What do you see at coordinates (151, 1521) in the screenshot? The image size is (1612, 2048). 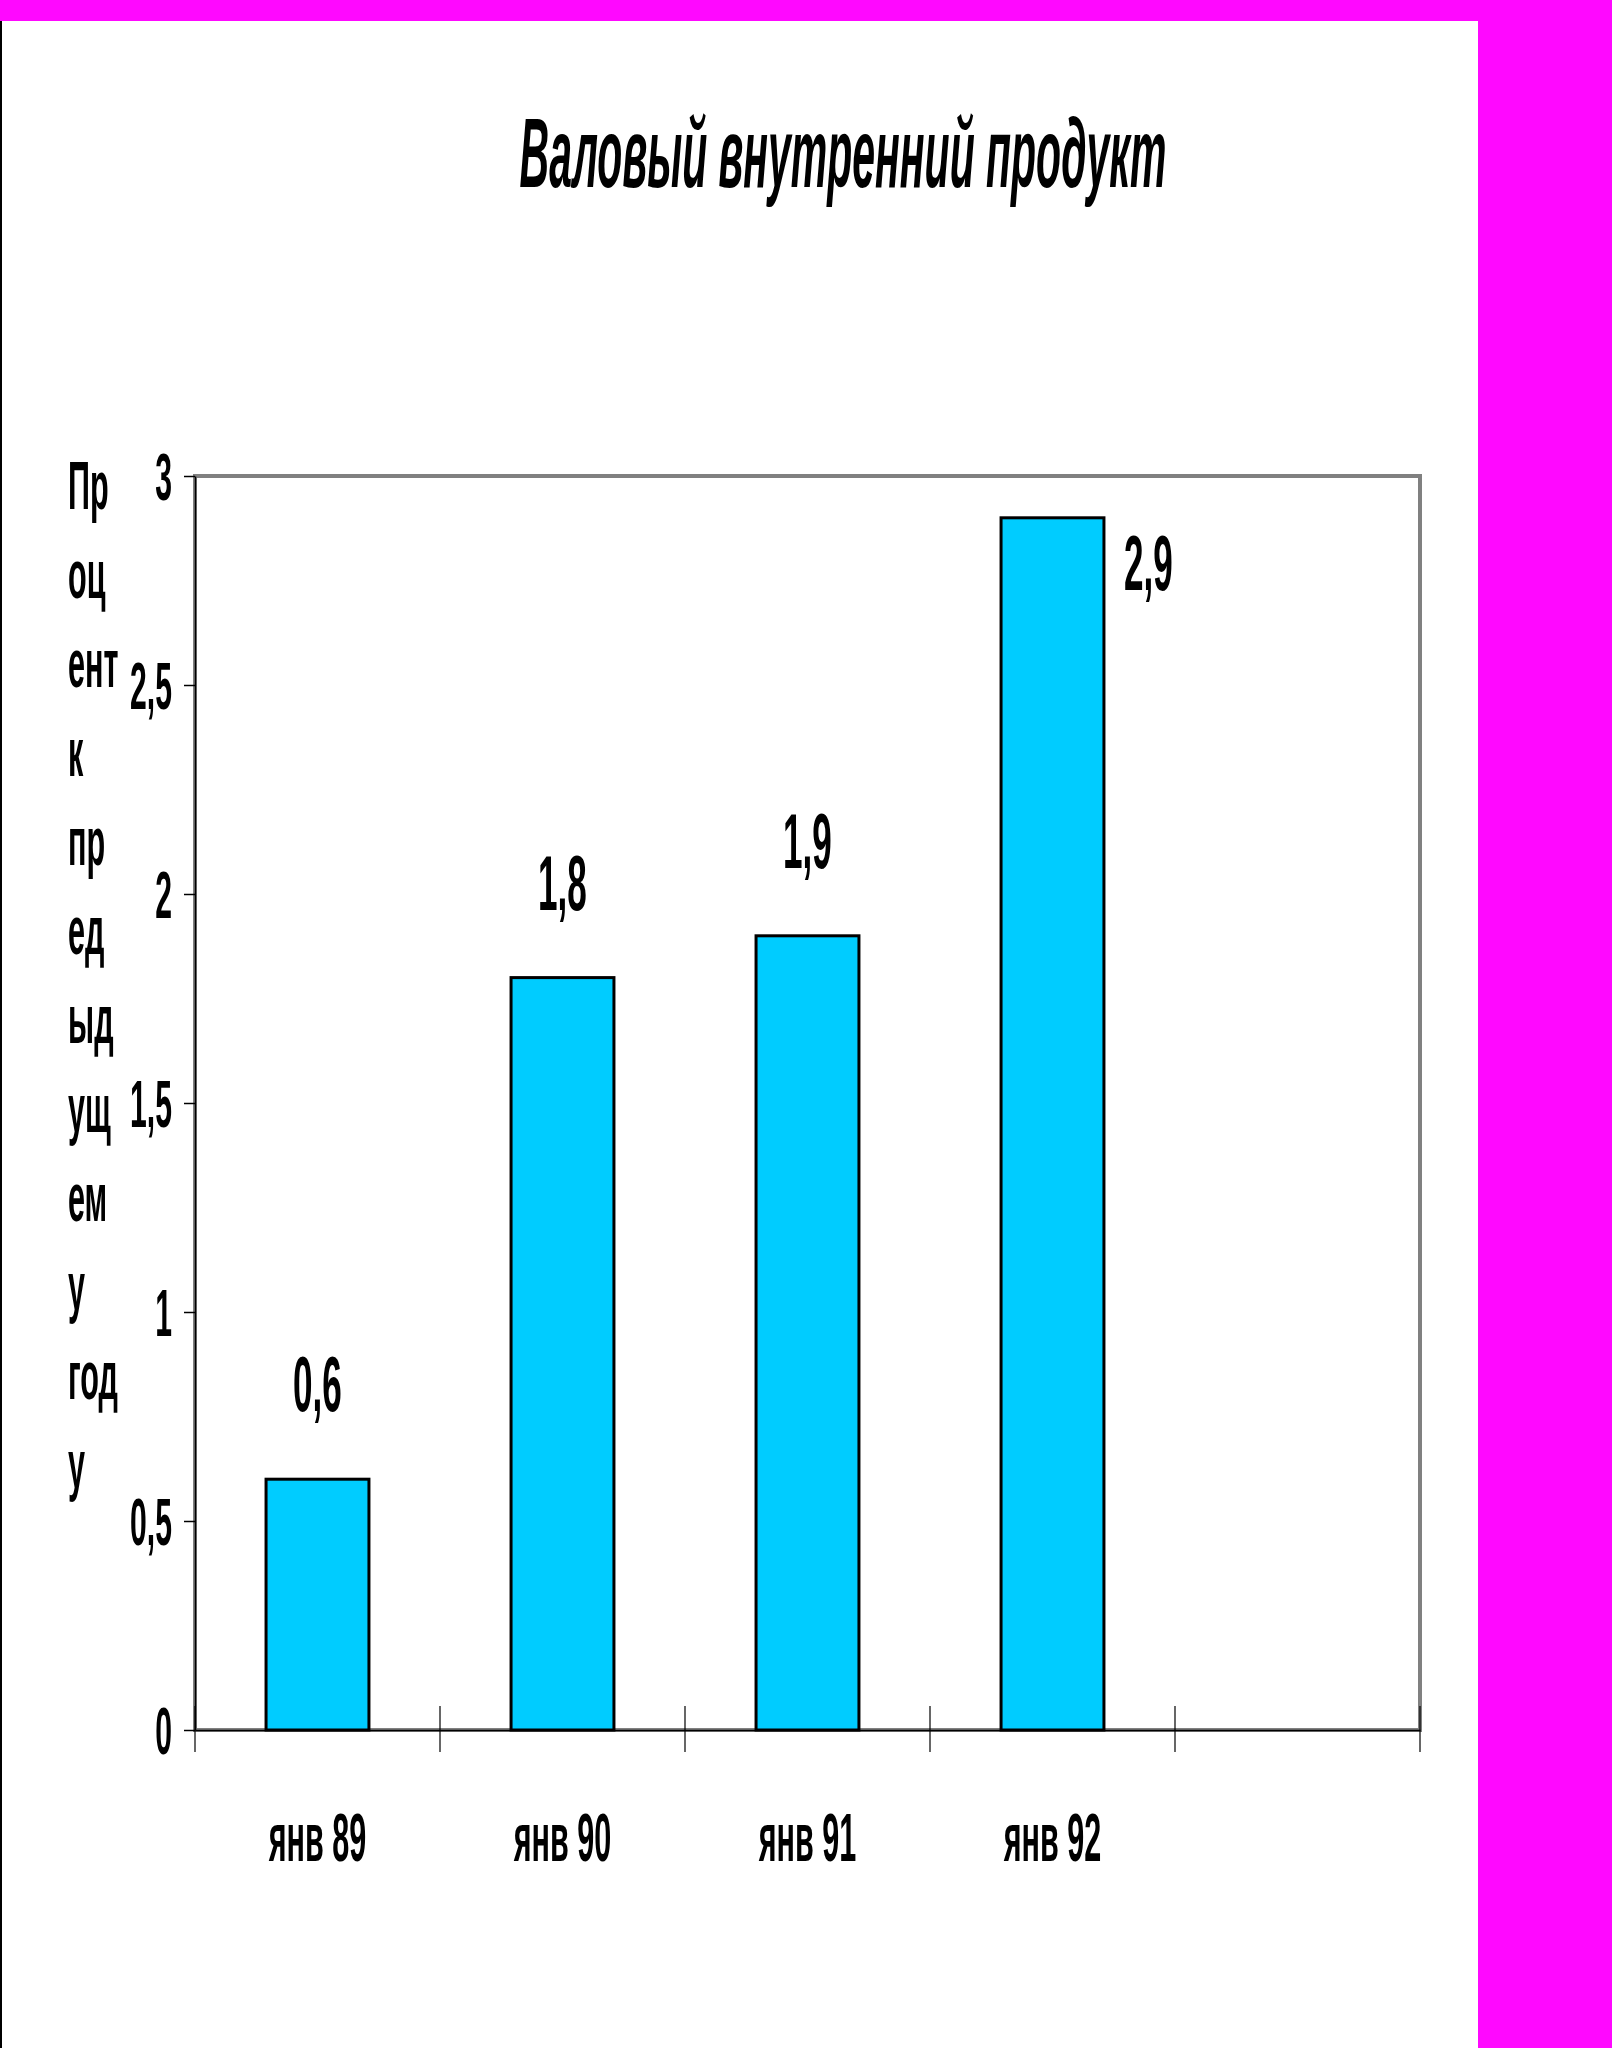 I see `y-tick-label: 0,5` at bounding box center [151, 1521].